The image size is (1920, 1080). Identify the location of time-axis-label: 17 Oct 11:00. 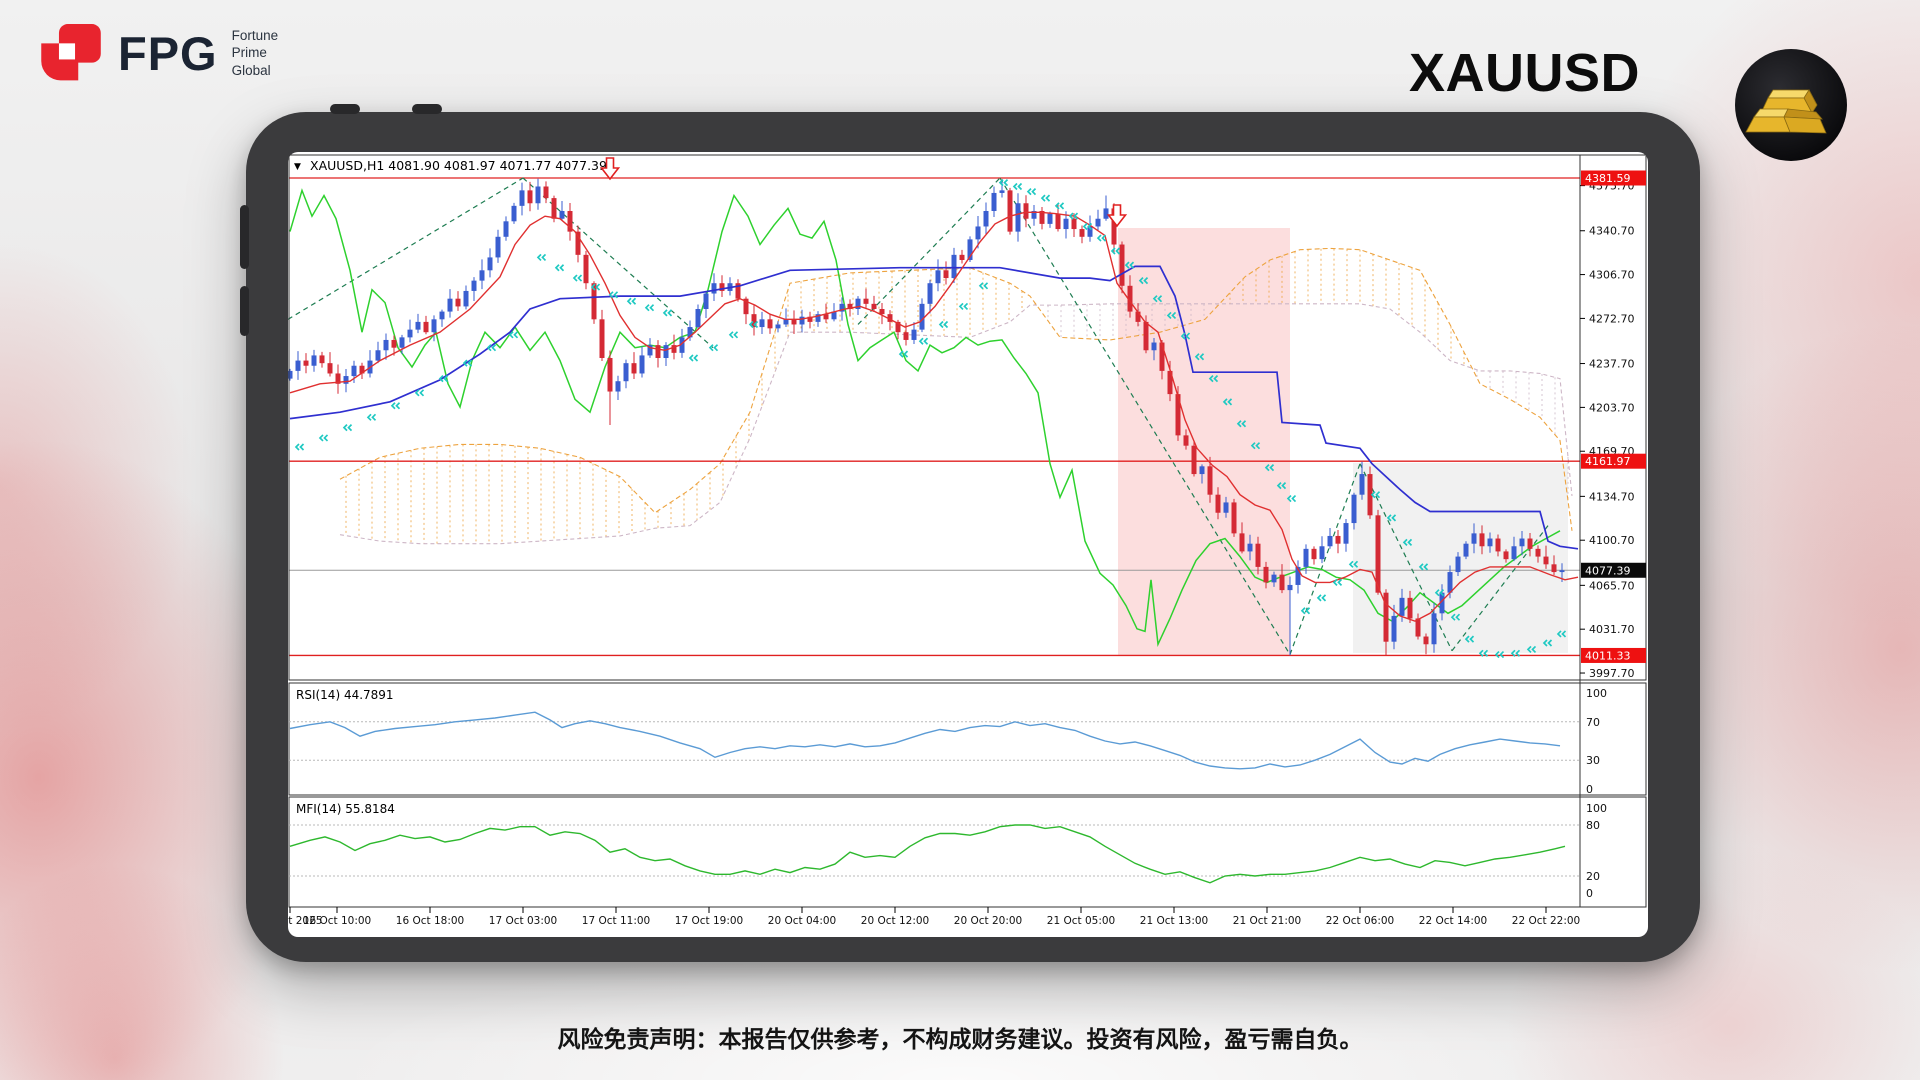
(616, 921).